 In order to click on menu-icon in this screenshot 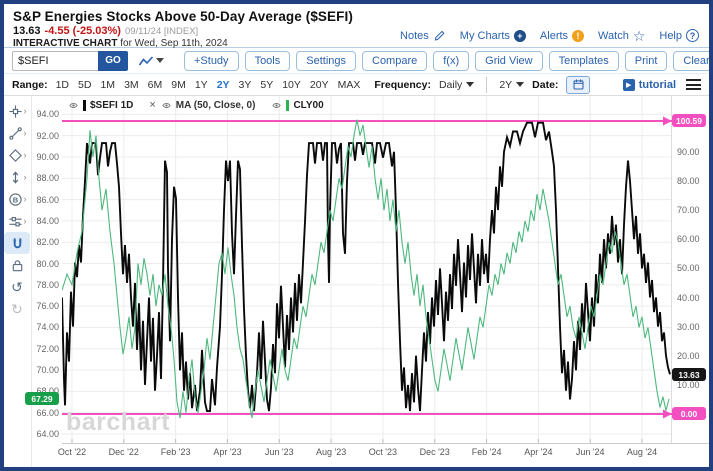, I will do `click(693, 85)`.